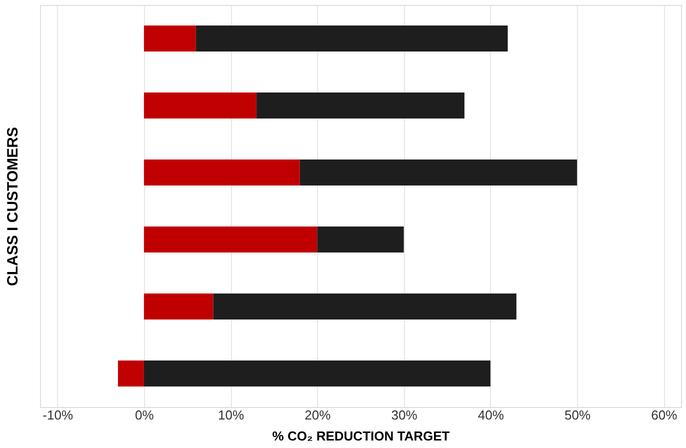 This screenshot has width=686, height=448. Describe the element at coordinates (231, 415) in the screenshot. I see `x-tick-label: 10%` at that location.